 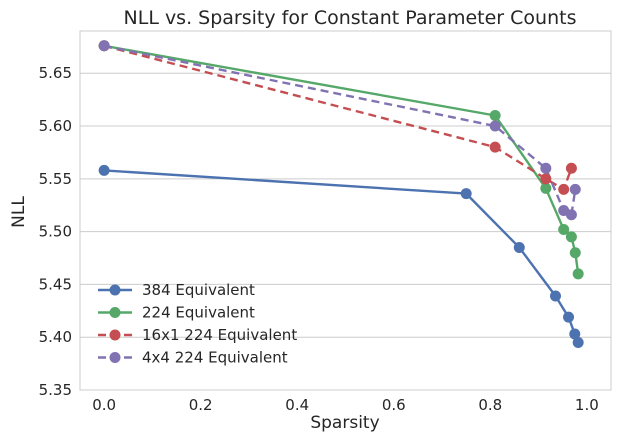 I want to click on y-tick-labels: 5.35 5.40 5.45 5.50 5.55 5.60 5.65, so click(x=55, y=231).